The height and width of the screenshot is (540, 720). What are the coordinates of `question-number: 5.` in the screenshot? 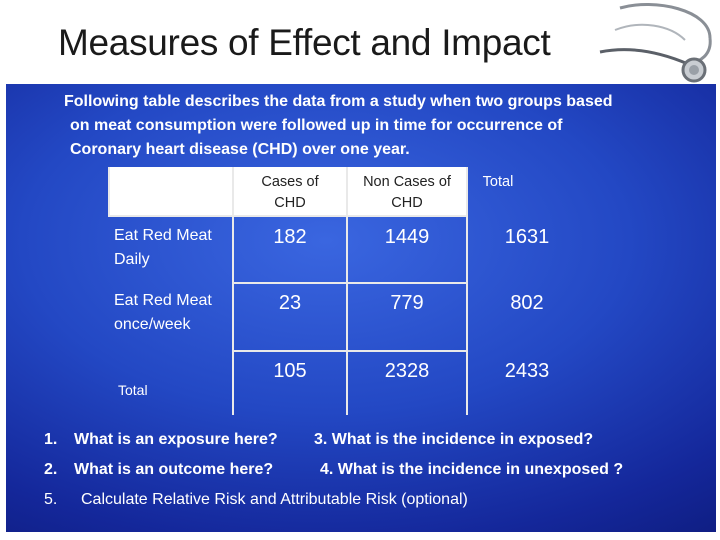 It's located at (51, 499).